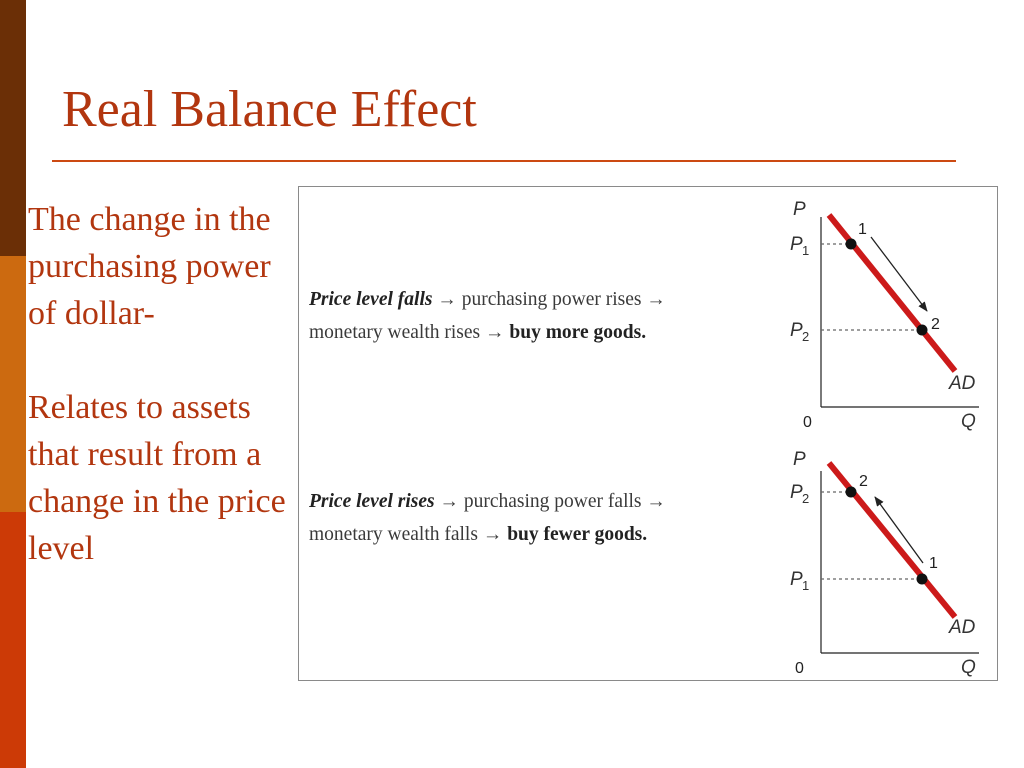  What do you see at coordinates (407, 332) in the screenshot?
I see `panel1-caption-line2: monetary wealth rises →` at bounding box center [407, 332].